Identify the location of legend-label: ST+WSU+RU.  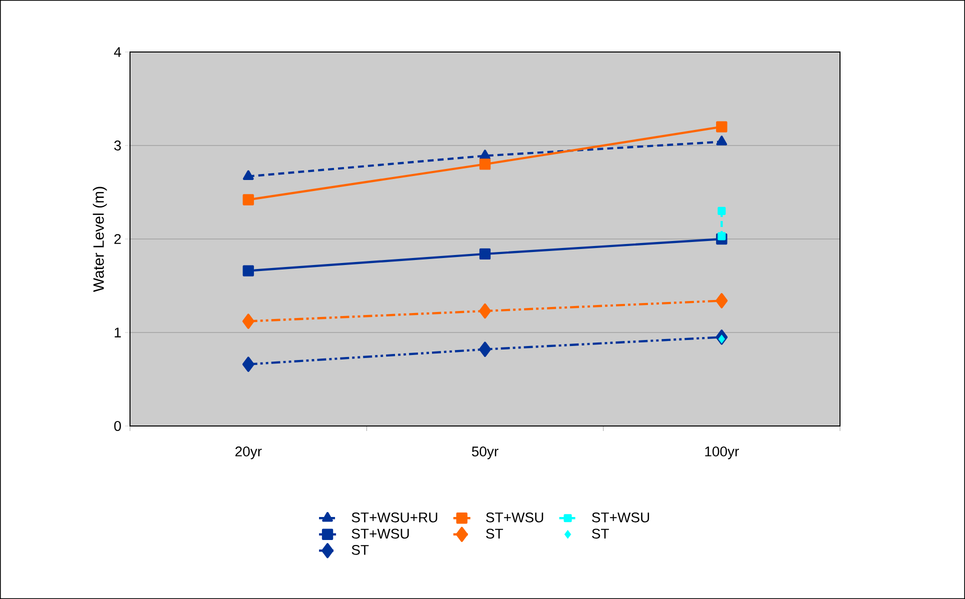
(395, 517).